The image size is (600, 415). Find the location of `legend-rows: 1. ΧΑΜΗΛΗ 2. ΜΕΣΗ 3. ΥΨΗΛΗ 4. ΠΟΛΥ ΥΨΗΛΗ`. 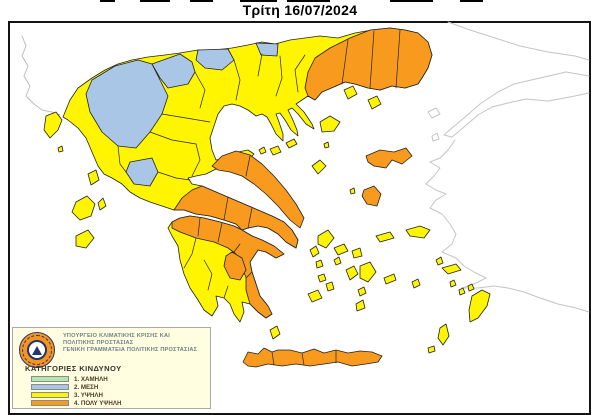

legend-rows: 1. ΧΑΜΗΛΗ 2. ΜΕΣΗ 3. ΥΨΗΛΗ 4. ΠΟΛΥ ΥΨΗΛΗ is located at coordinates (76, 391).